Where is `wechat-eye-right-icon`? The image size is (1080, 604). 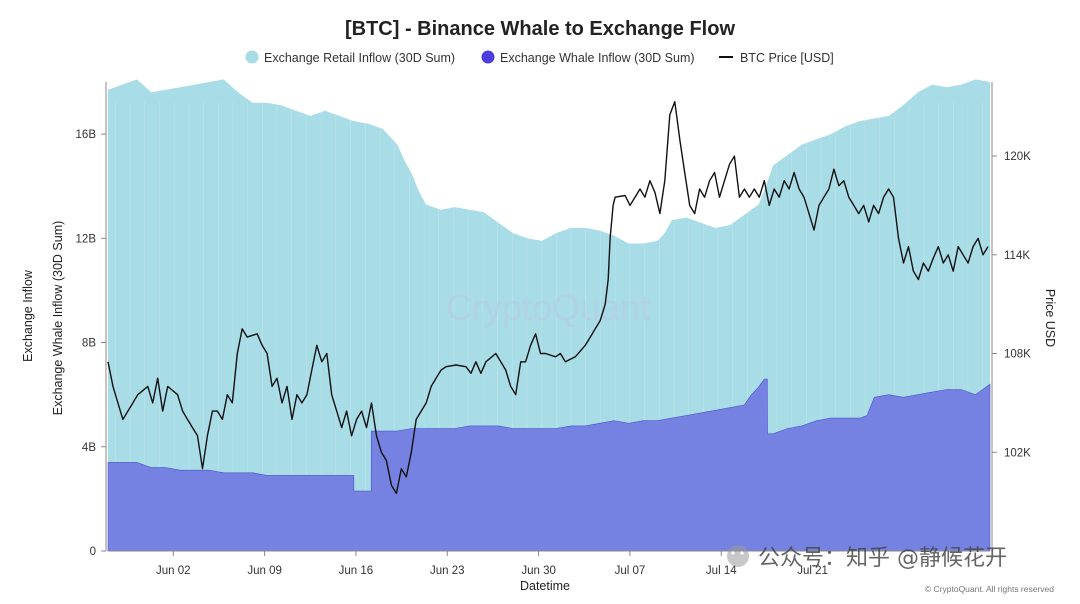
wechat-eye-right-icon is located at coordinates (742, 553).